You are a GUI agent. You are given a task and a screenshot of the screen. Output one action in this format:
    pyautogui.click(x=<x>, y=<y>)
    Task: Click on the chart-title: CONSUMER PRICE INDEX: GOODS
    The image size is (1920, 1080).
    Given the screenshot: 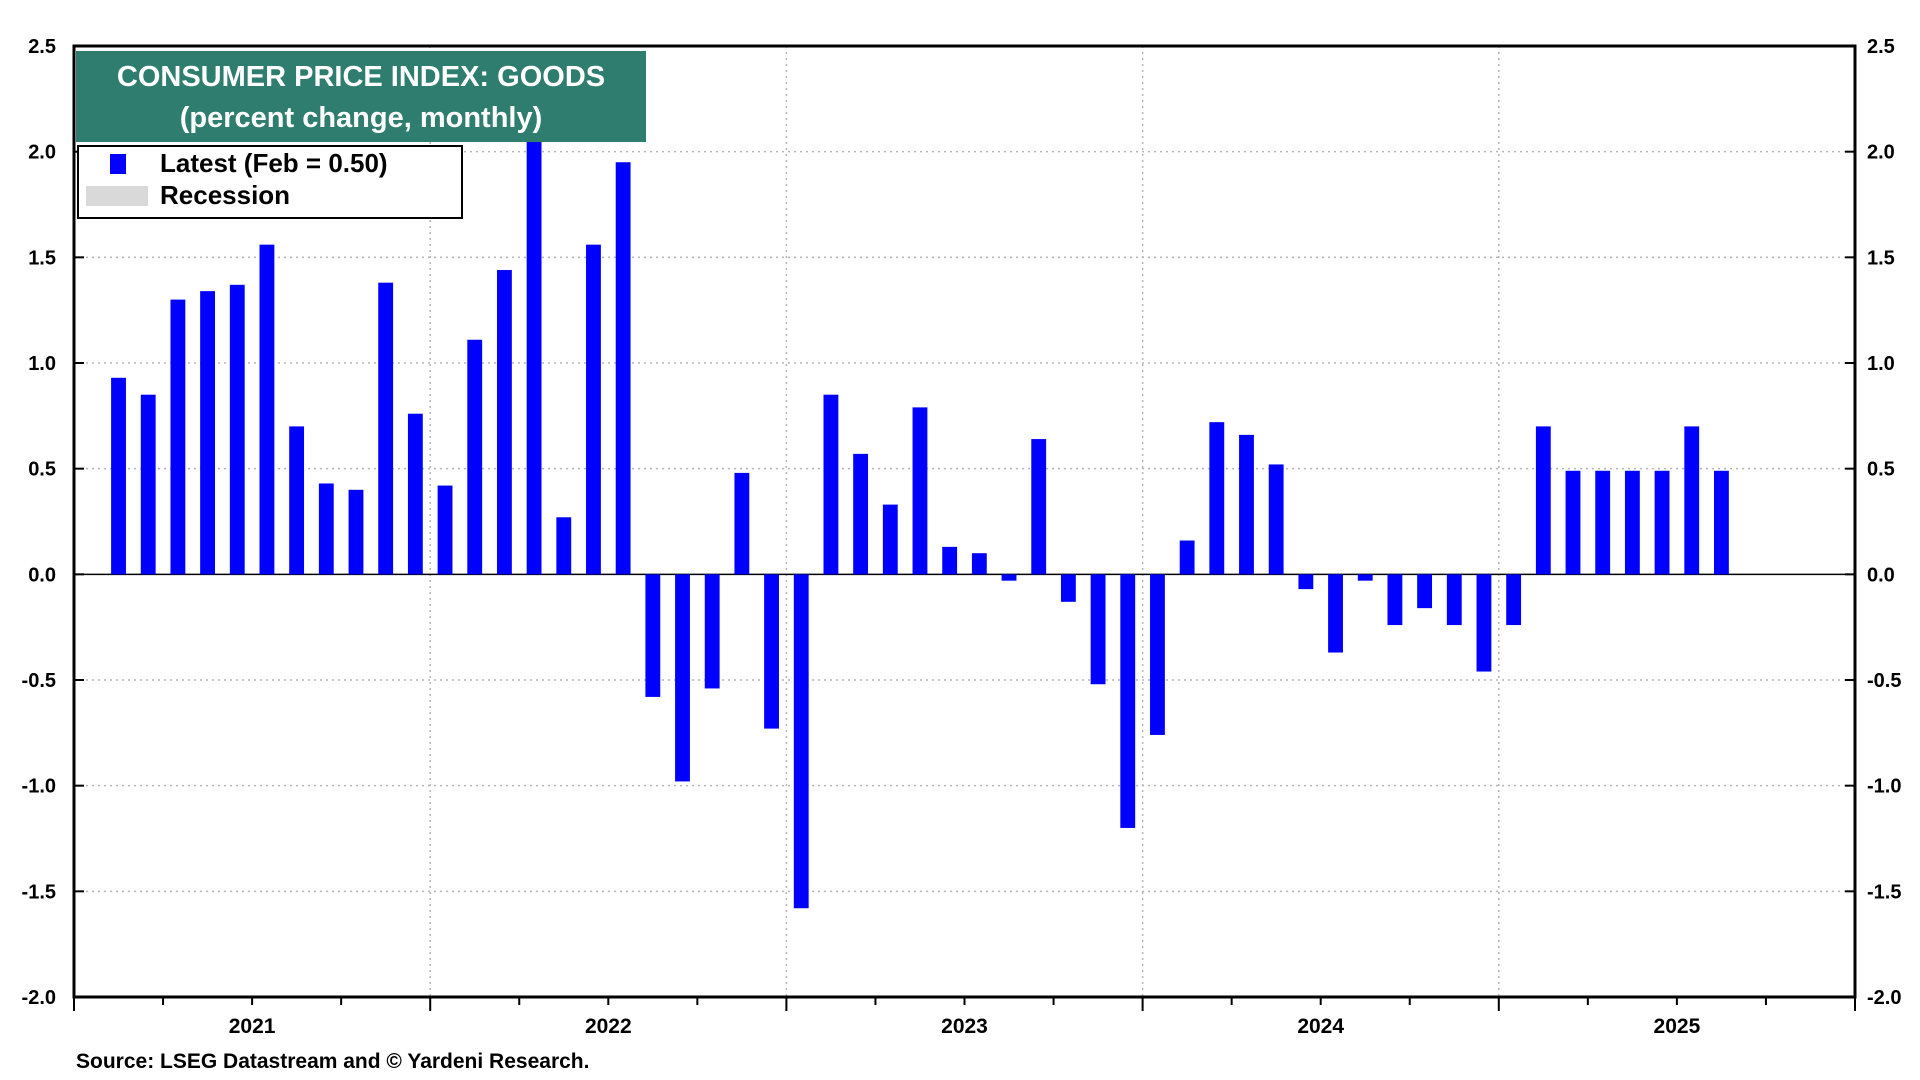 What is the action you would take?
    pyautogui.click(x=361, y=77)
    